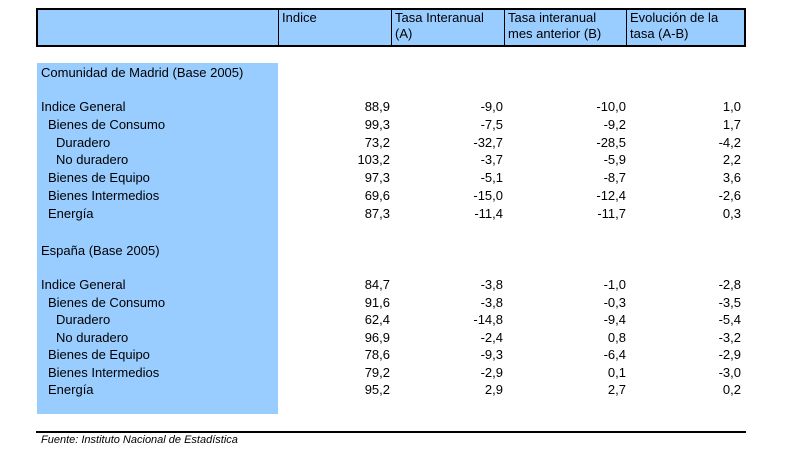 This screenshot has width=787, height=470. What do you see at coordinates (491, 337) in the screenshot?
I see `cell-tasa-interanual: -2,4` at bounding box center [491, 337].